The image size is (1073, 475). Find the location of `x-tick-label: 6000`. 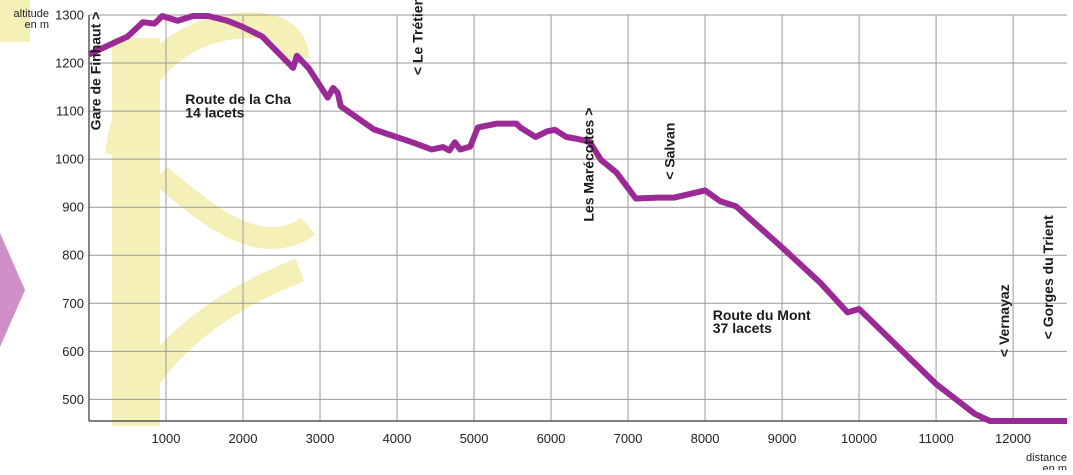

x-tick-label: 6000 is located at coordinates (551, 438).